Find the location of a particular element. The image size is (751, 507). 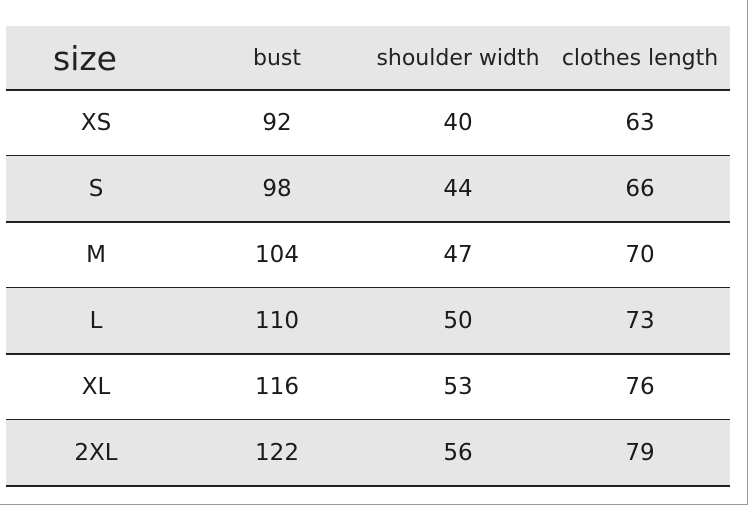

table-cell: M is located at coordinates (96, 255).